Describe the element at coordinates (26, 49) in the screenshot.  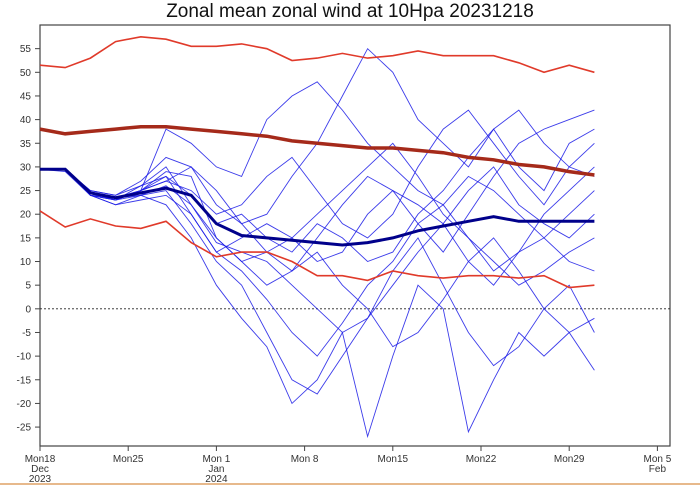
I see `y-tick-label: 55` at that location.